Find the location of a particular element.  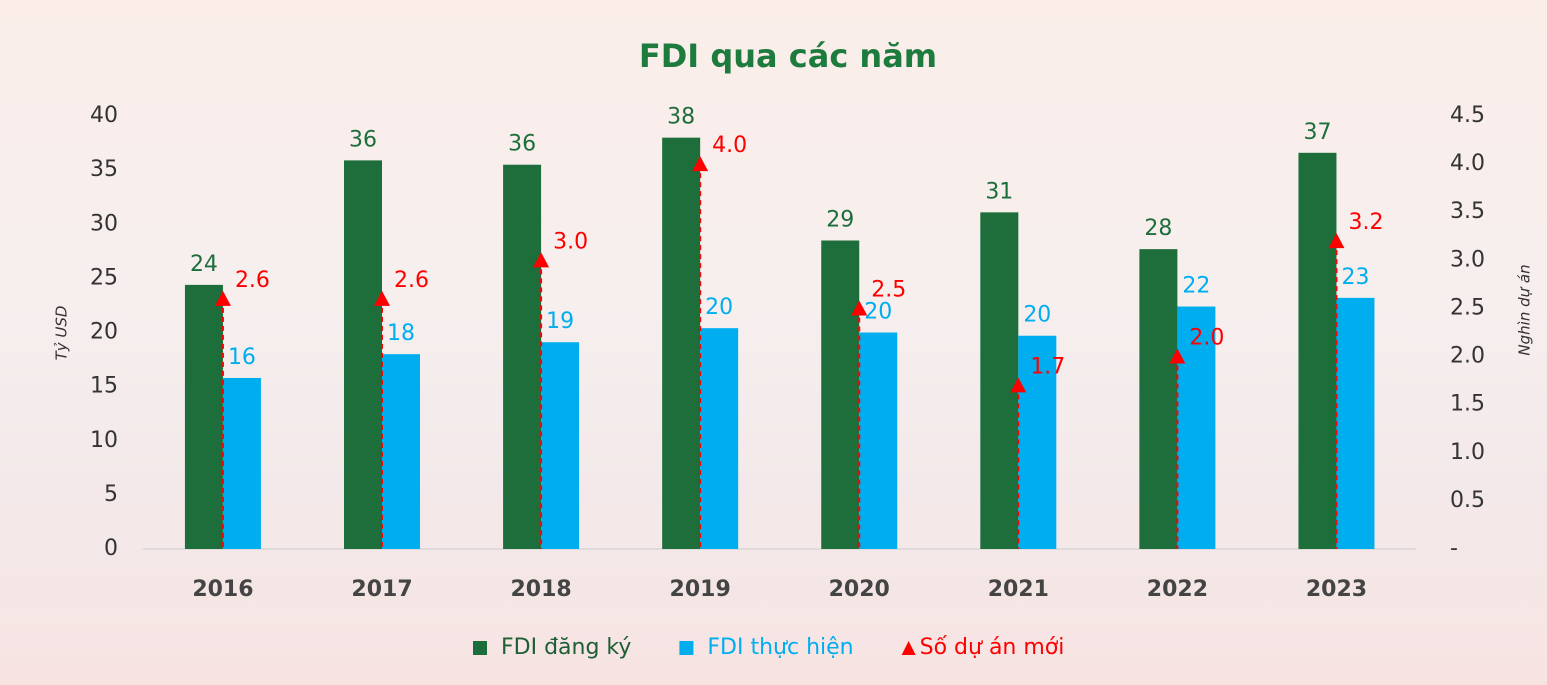

x-tick-label: 2016 is located at coordinates (222, 589).